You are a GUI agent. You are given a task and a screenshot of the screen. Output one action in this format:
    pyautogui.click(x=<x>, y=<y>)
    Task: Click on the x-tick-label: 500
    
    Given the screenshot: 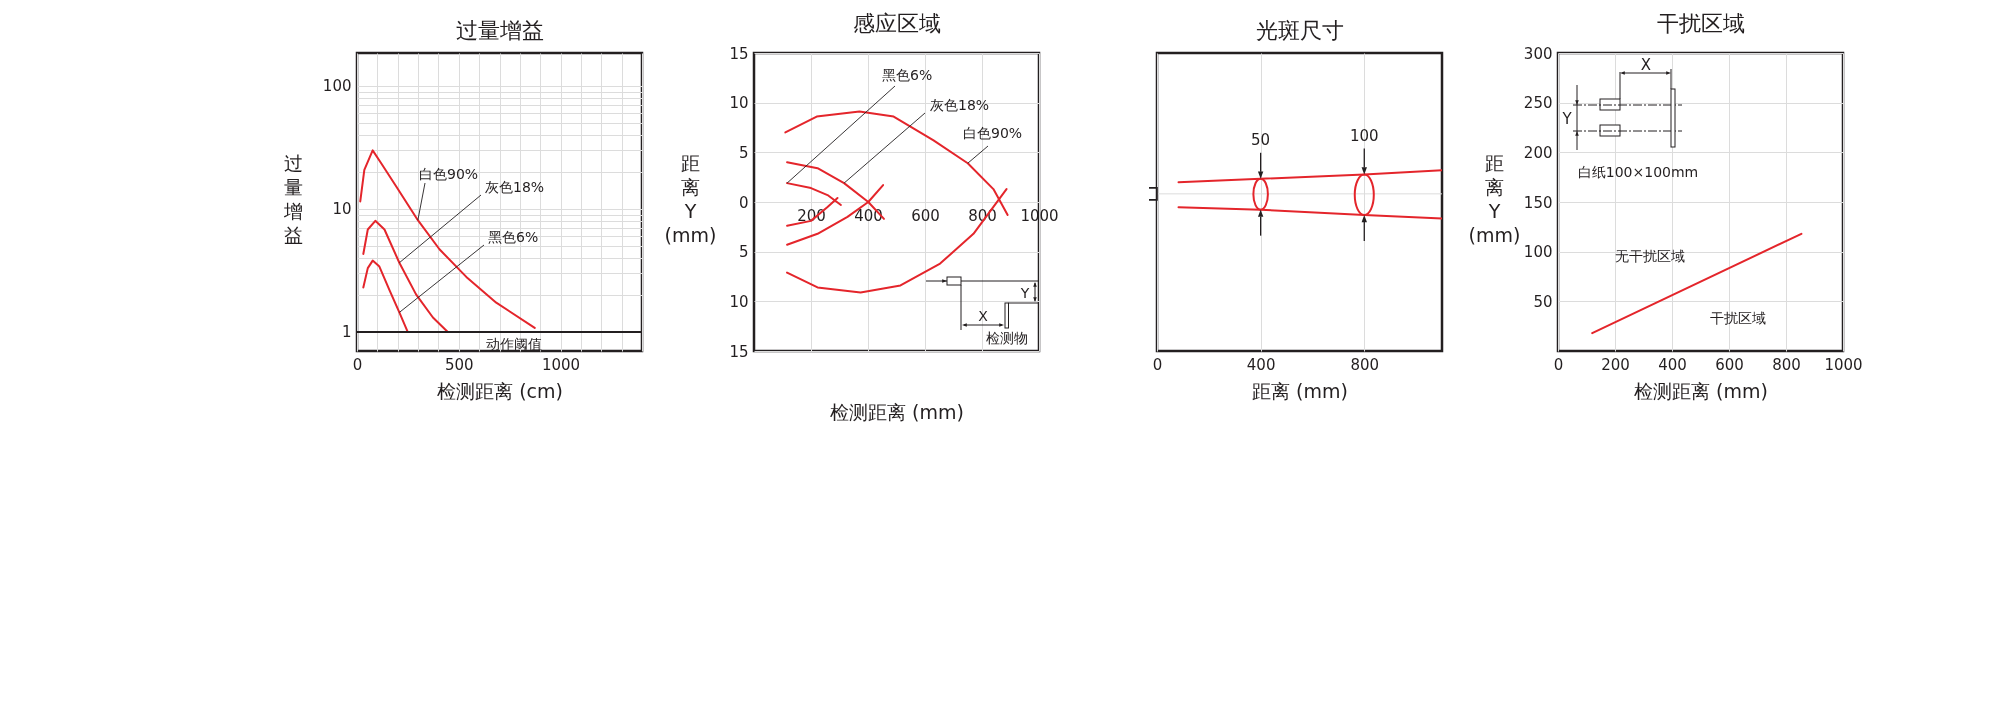 What is the action you would take?
    pyautogui.click(x=459, y=364)
    